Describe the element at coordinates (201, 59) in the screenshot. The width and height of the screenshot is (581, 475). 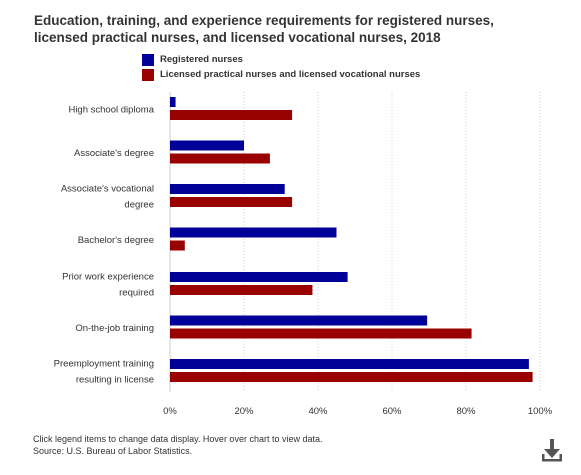
I see `legend-label-registered-nurses: Registered nurses` at that location.